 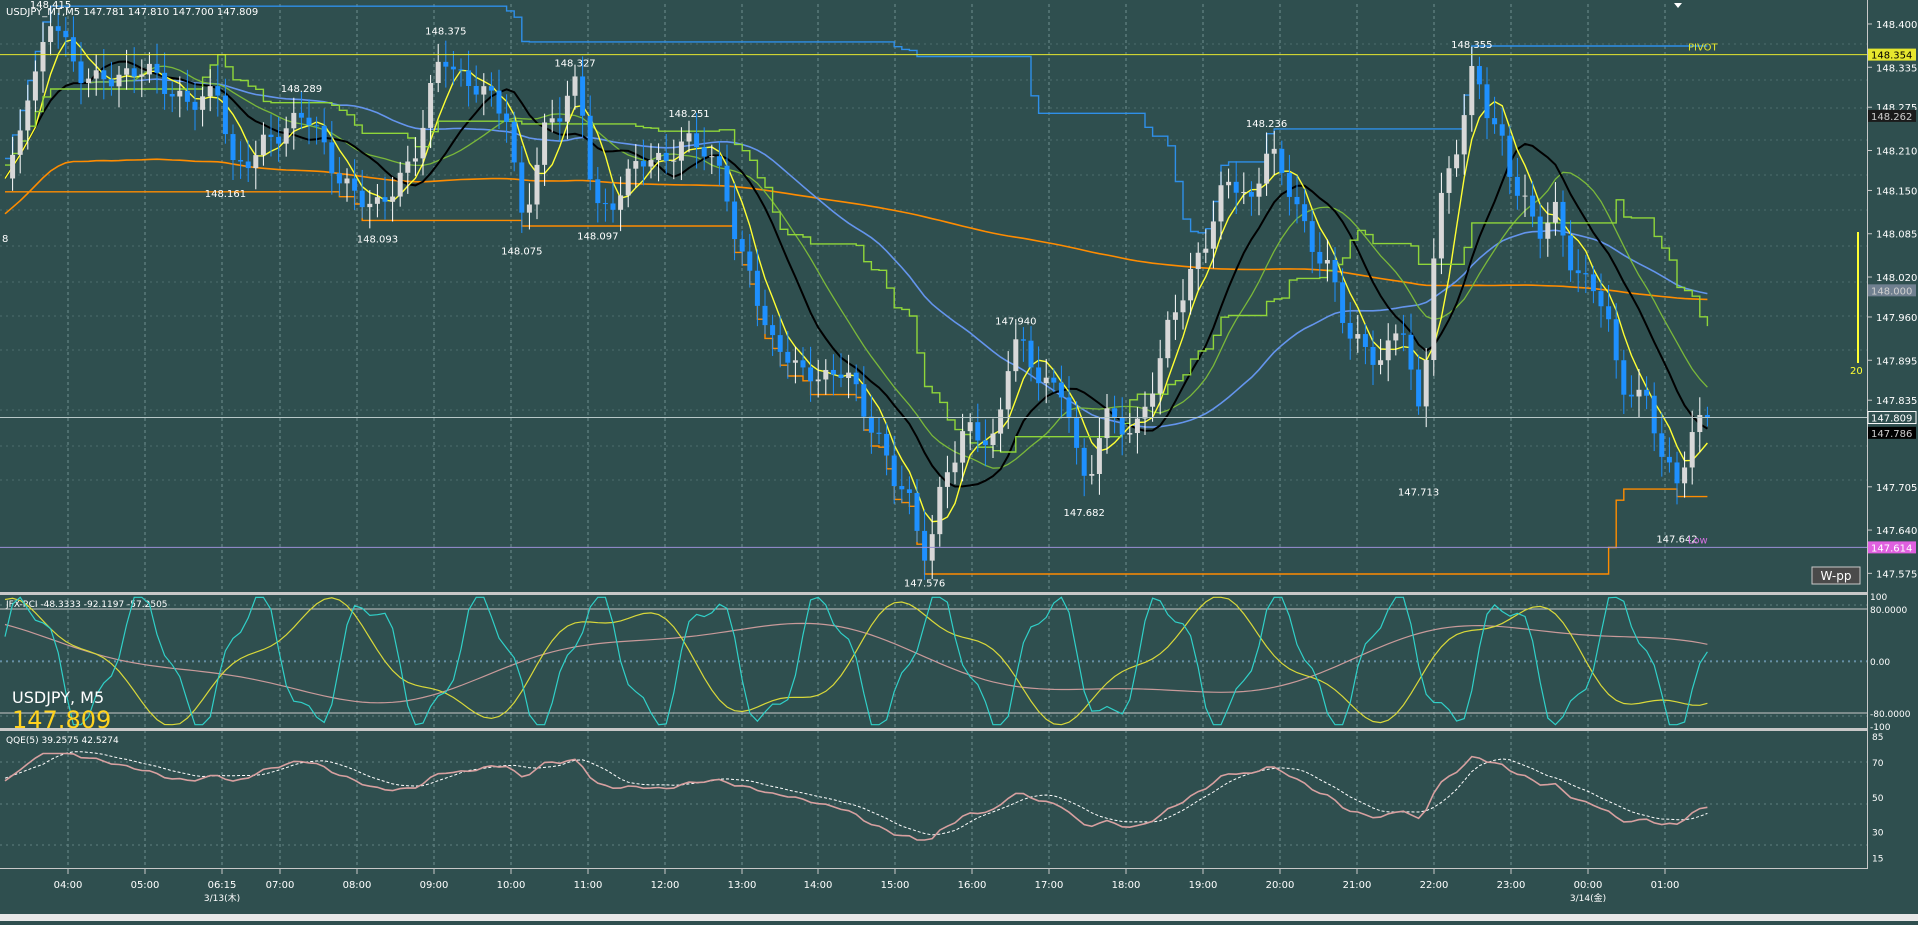 What do you see at coordinates (933, 661) in the screenshot?
I see `rci-indicator-pane: JFX-RCI -48.3333 -92.1197 -57.2505` at bounding box center [933, 661].